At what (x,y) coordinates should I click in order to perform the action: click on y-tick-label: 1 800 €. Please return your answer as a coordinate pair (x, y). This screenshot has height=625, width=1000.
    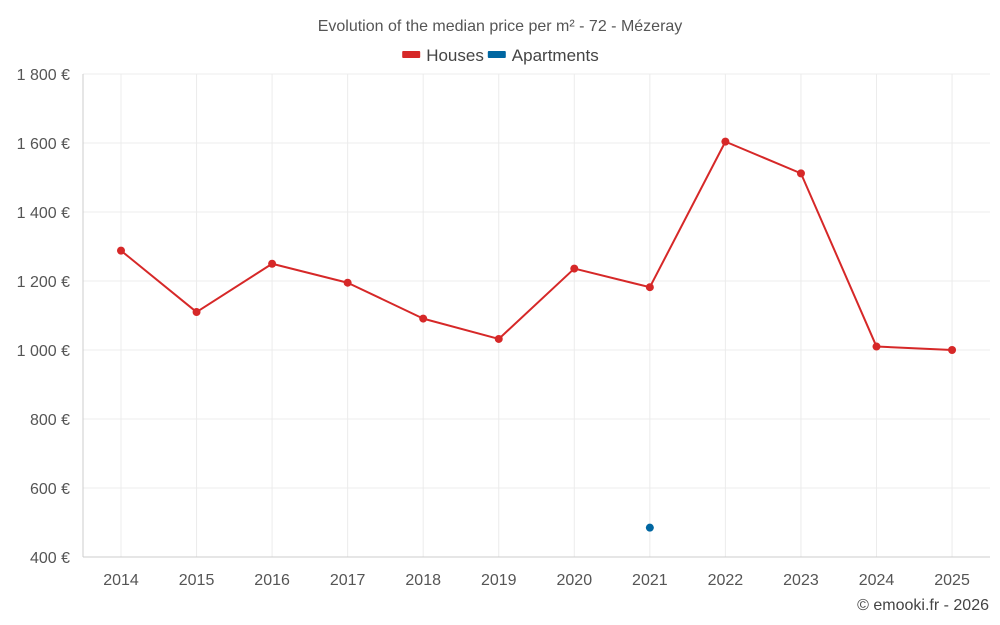
    Looking at the image, I should click on (43, 75).